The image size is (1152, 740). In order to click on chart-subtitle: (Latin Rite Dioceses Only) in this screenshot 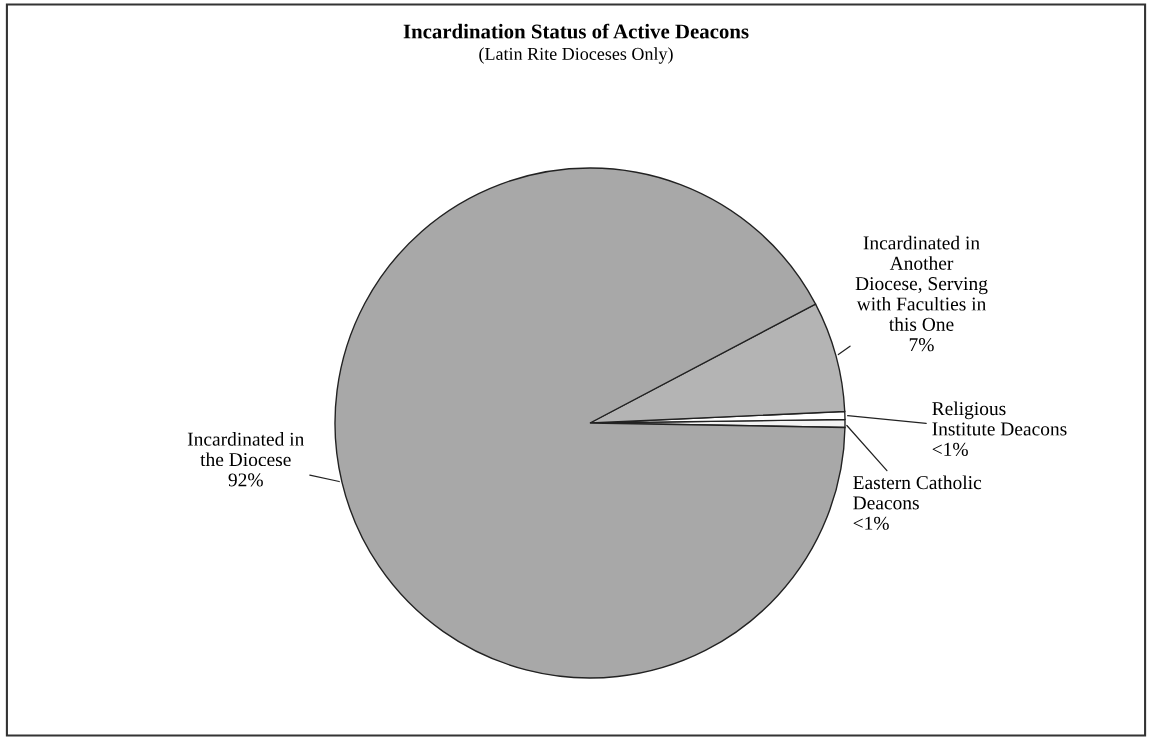, I will do `click(576, 55)`.